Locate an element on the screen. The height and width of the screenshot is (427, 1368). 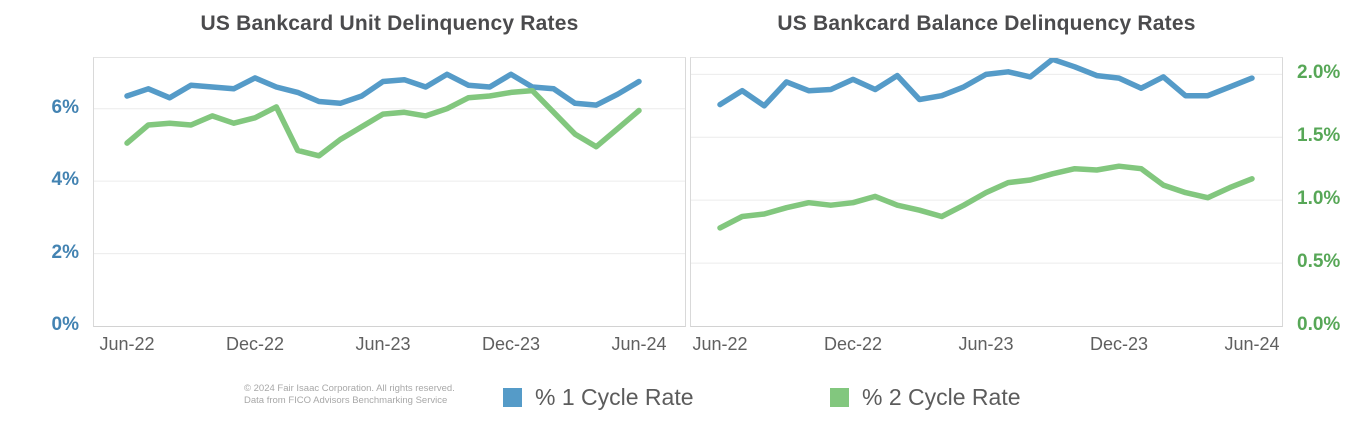
chart-title-unit: US Bankcard Unit Delinquency Rates is located at coordinates (389, 23).